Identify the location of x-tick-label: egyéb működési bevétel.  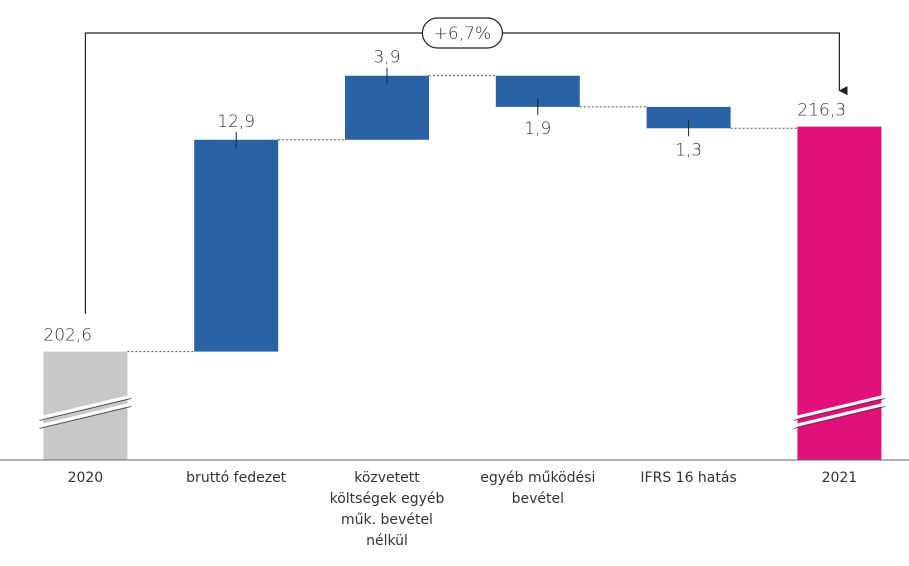
(538, 488).